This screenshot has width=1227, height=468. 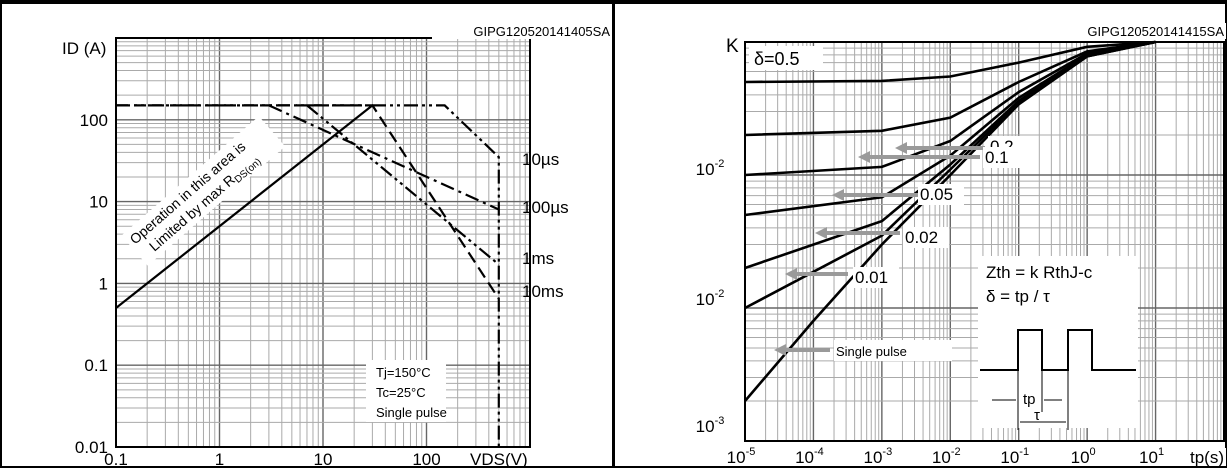 I want to click on y-tick-label: 0.01, so click(x=91, y=447).